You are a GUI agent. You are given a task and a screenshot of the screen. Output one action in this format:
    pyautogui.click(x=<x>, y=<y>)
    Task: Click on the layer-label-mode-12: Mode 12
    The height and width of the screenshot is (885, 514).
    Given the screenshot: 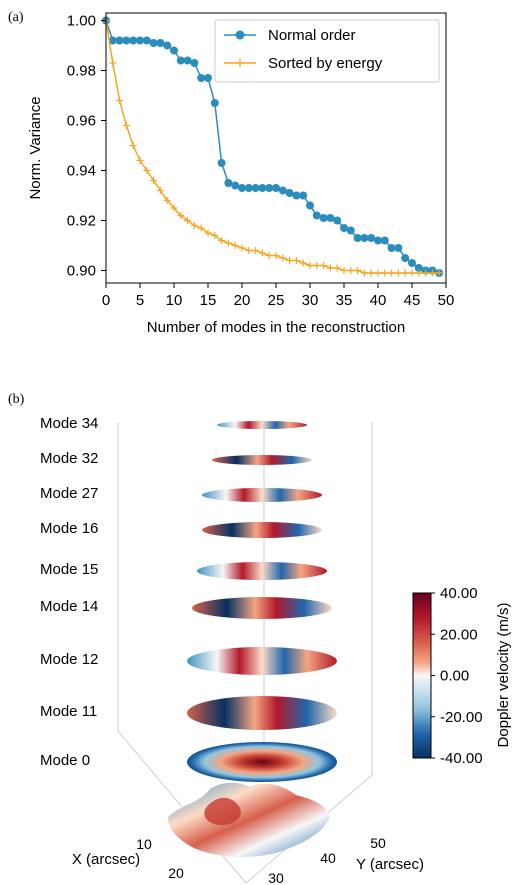 What is the action you would take?
    pyautogui.click(x=69, y=659)
    